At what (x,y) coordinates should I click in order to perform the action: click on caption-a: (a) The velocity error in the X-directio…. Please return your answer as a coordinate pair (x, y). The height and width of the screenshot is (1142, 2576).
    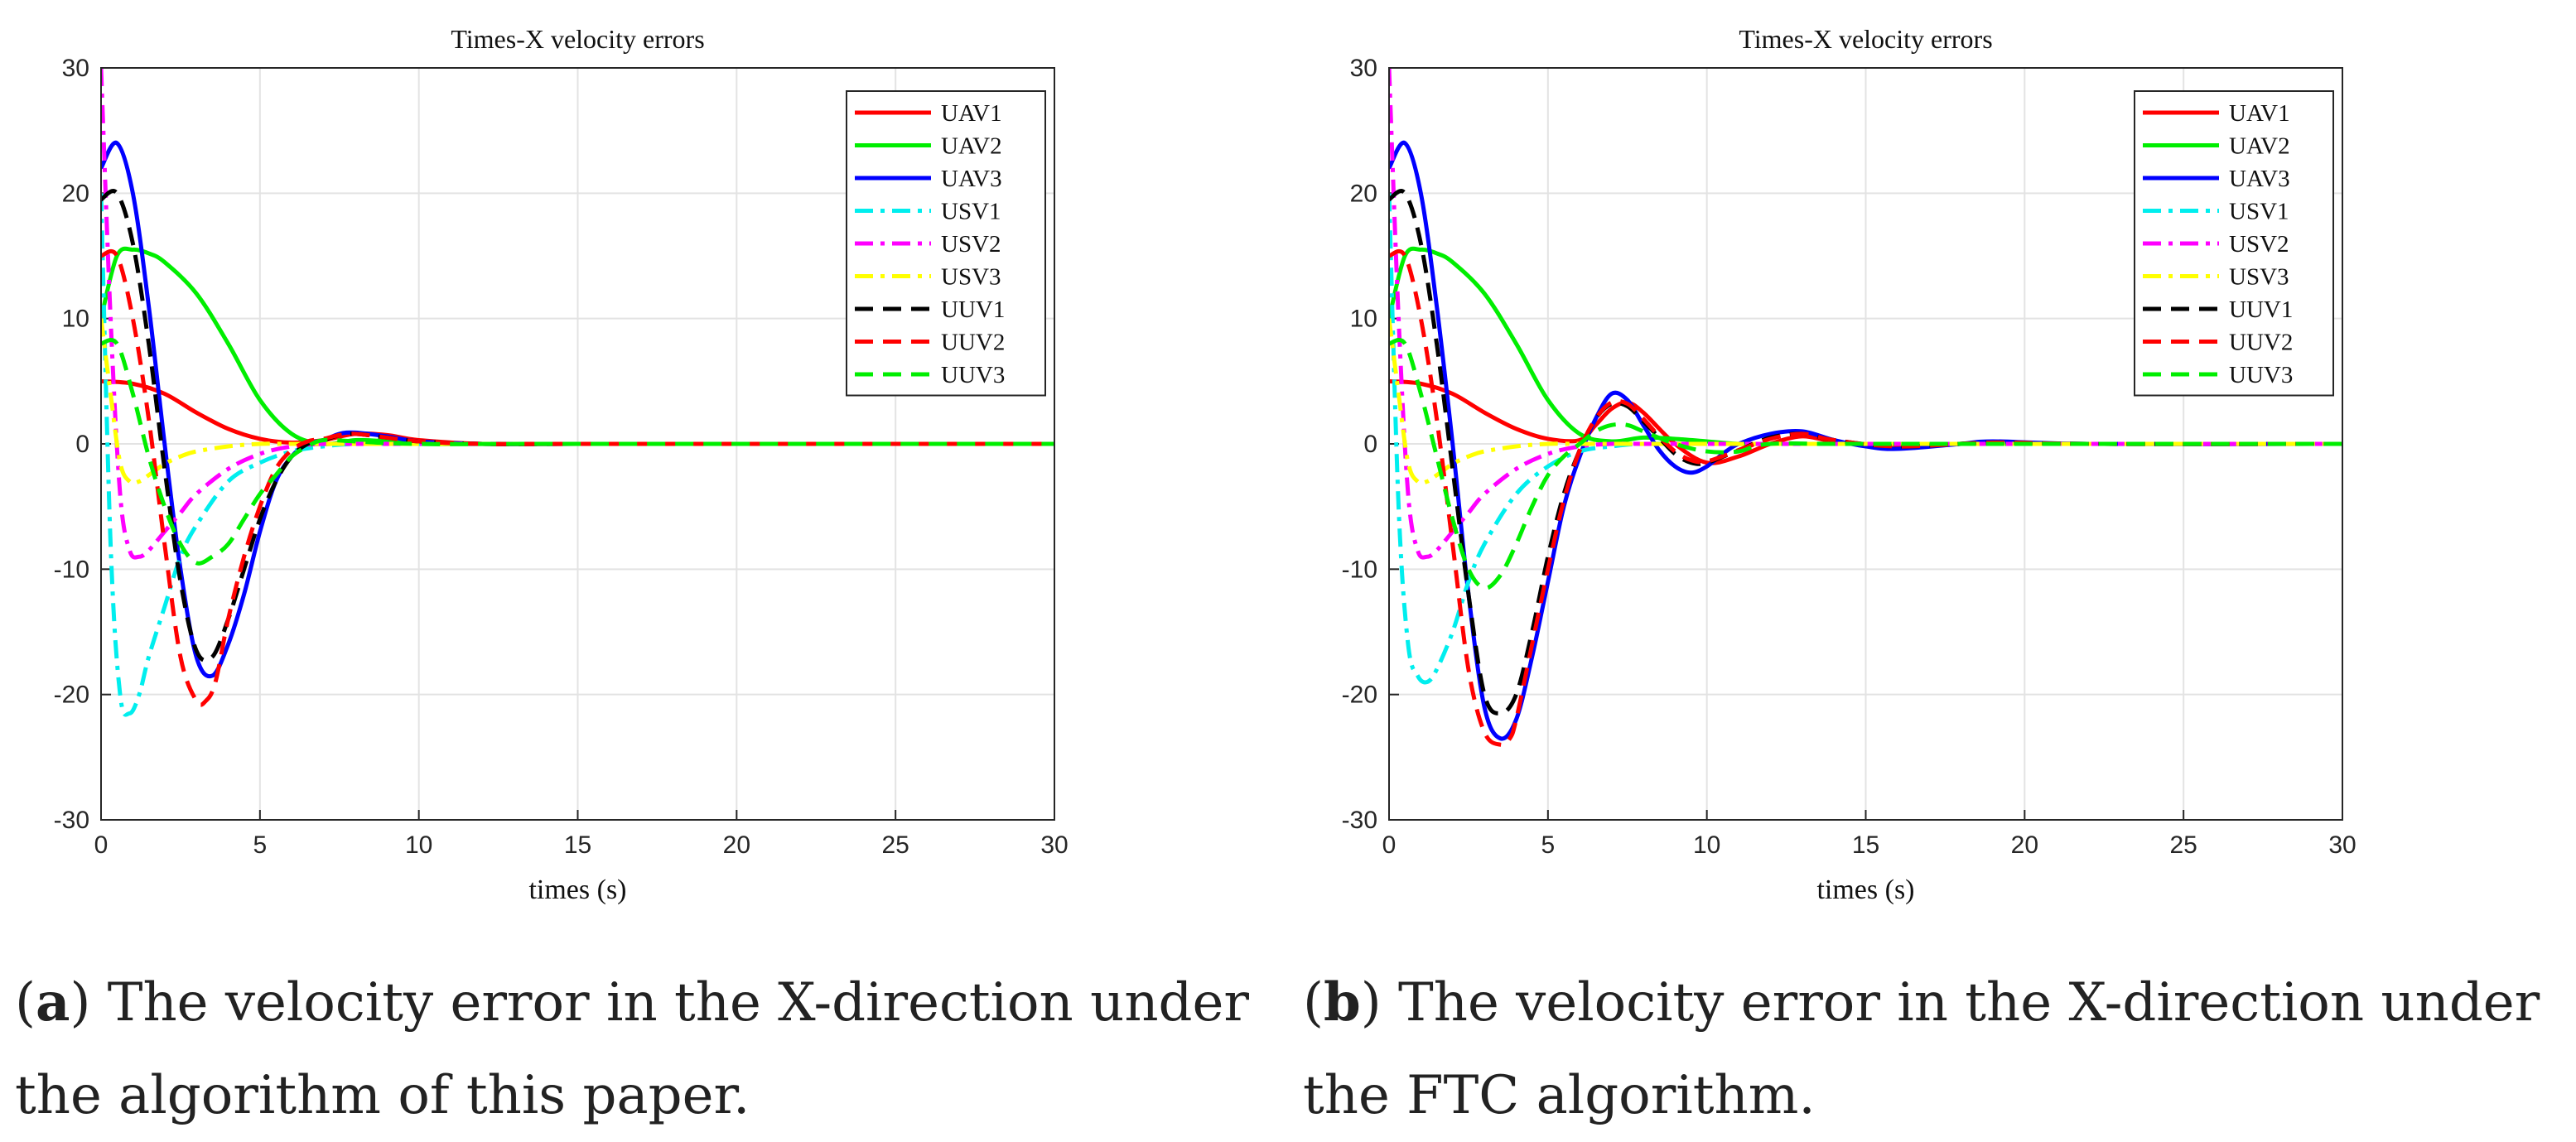
    Looking at the image, I should click on (632, 1048).